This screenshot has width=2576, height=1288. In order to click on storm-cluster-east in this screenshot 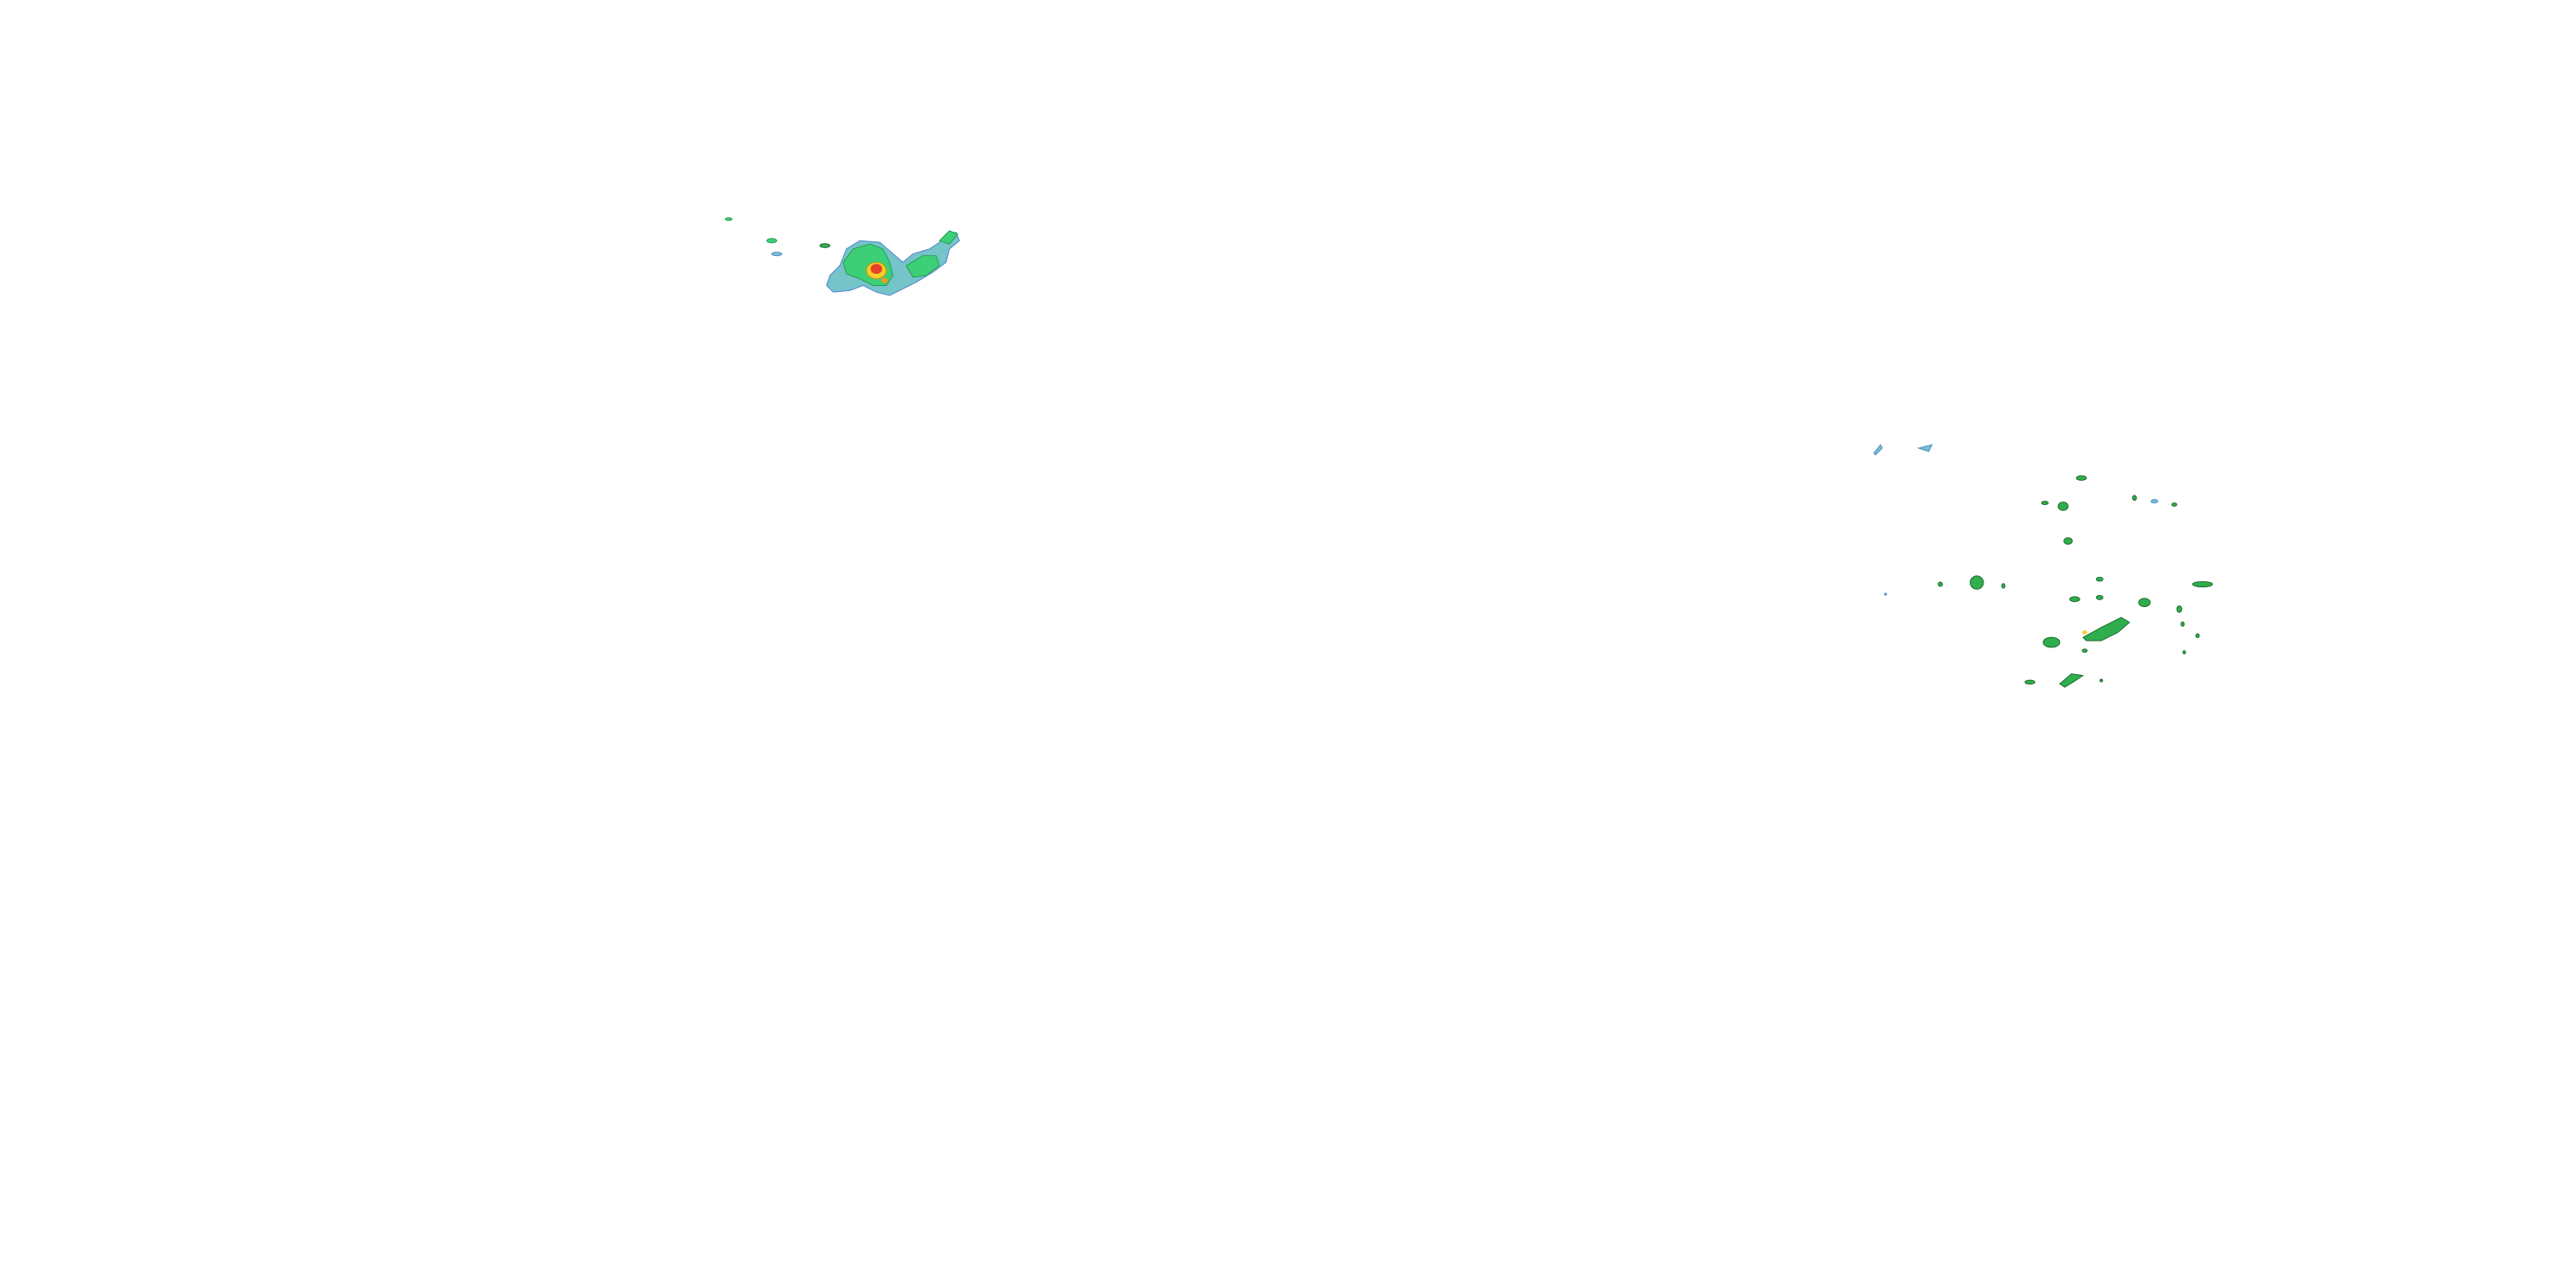, I will do `click(2043, 565)`.